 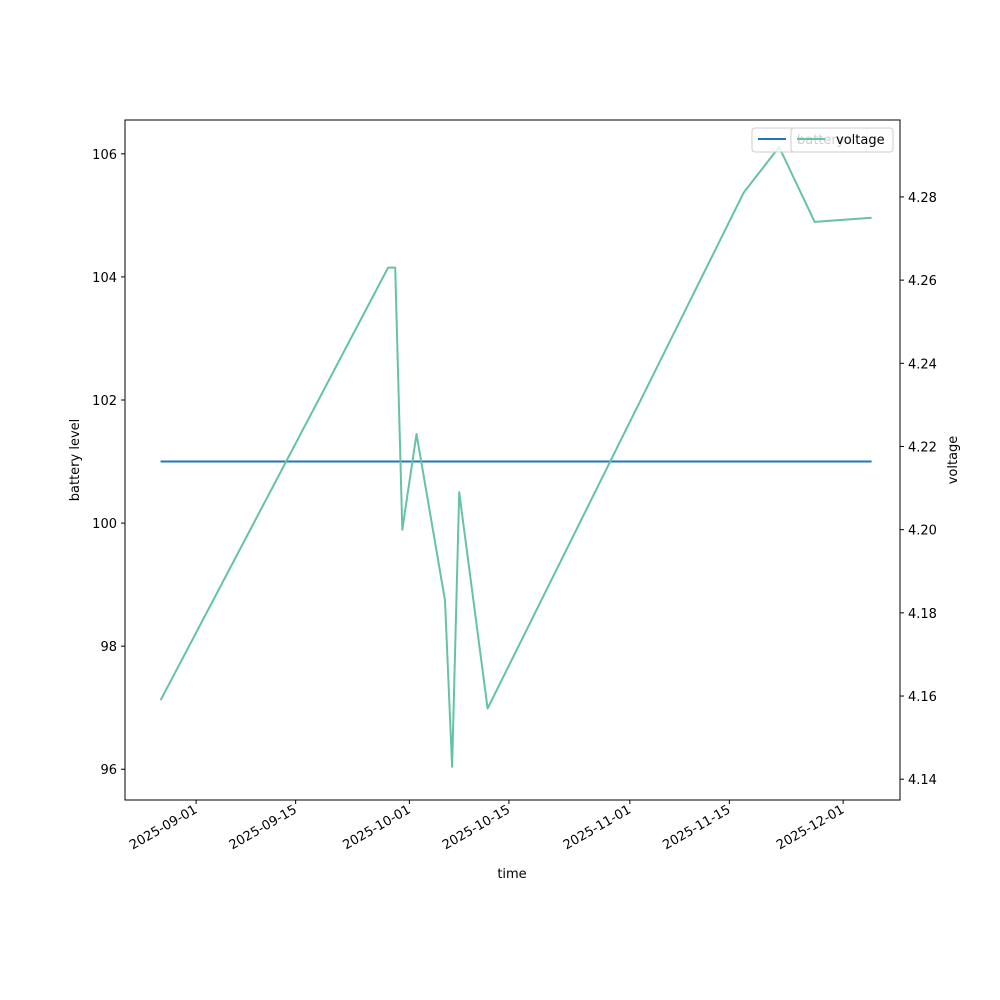 I want to click on legend-voltage: voltage, so click(x=842, y=140).